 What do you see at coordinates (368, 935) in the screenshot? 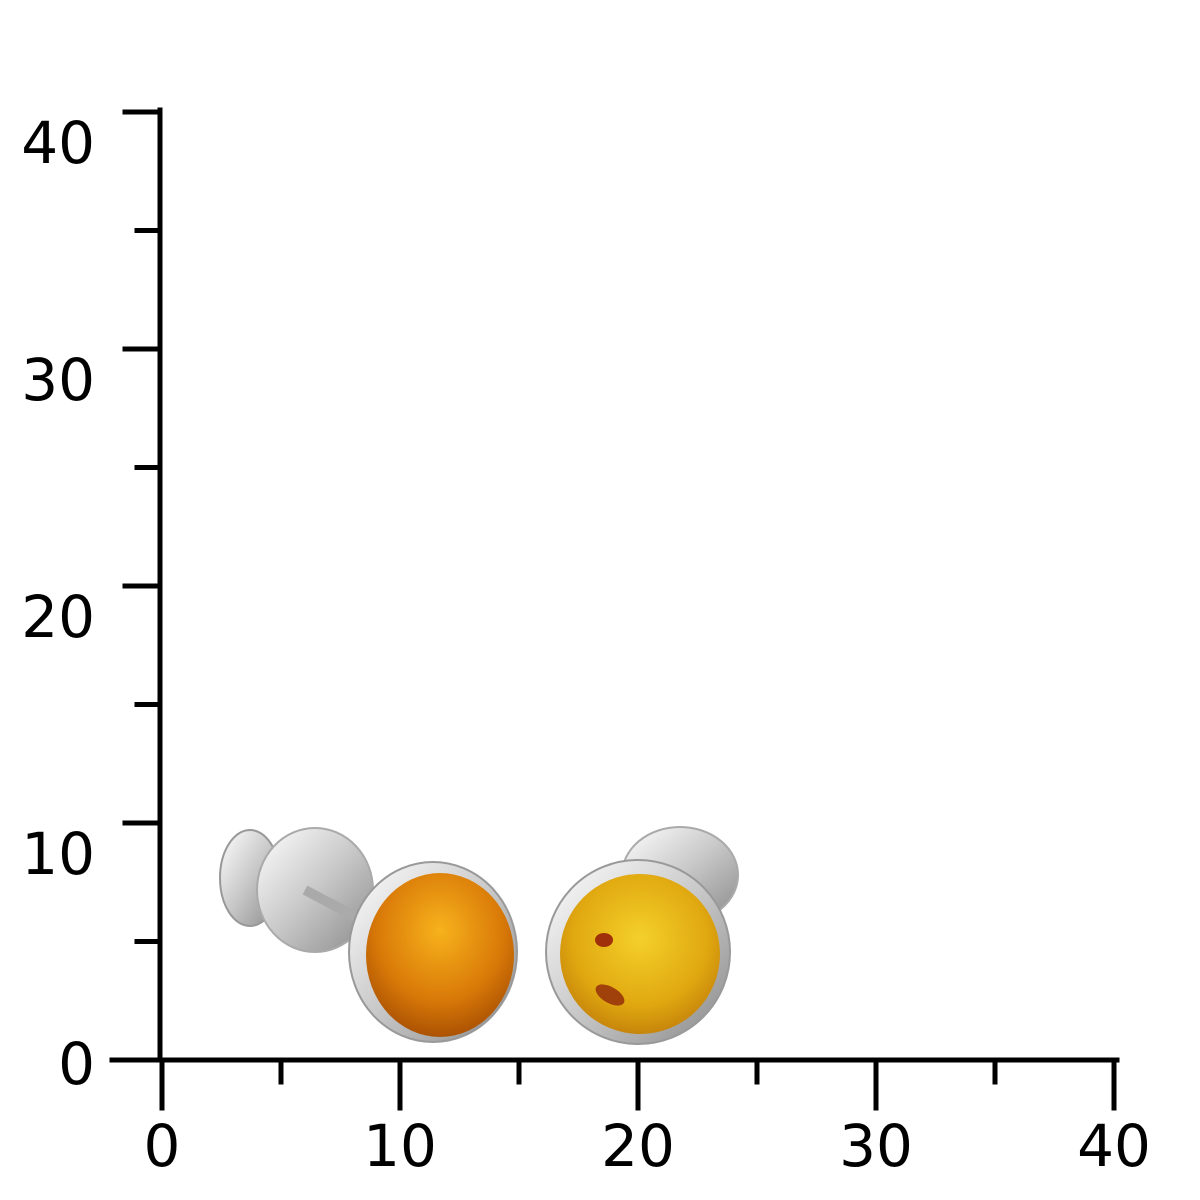
I see `earring-left` at bounding box center [368, 935].